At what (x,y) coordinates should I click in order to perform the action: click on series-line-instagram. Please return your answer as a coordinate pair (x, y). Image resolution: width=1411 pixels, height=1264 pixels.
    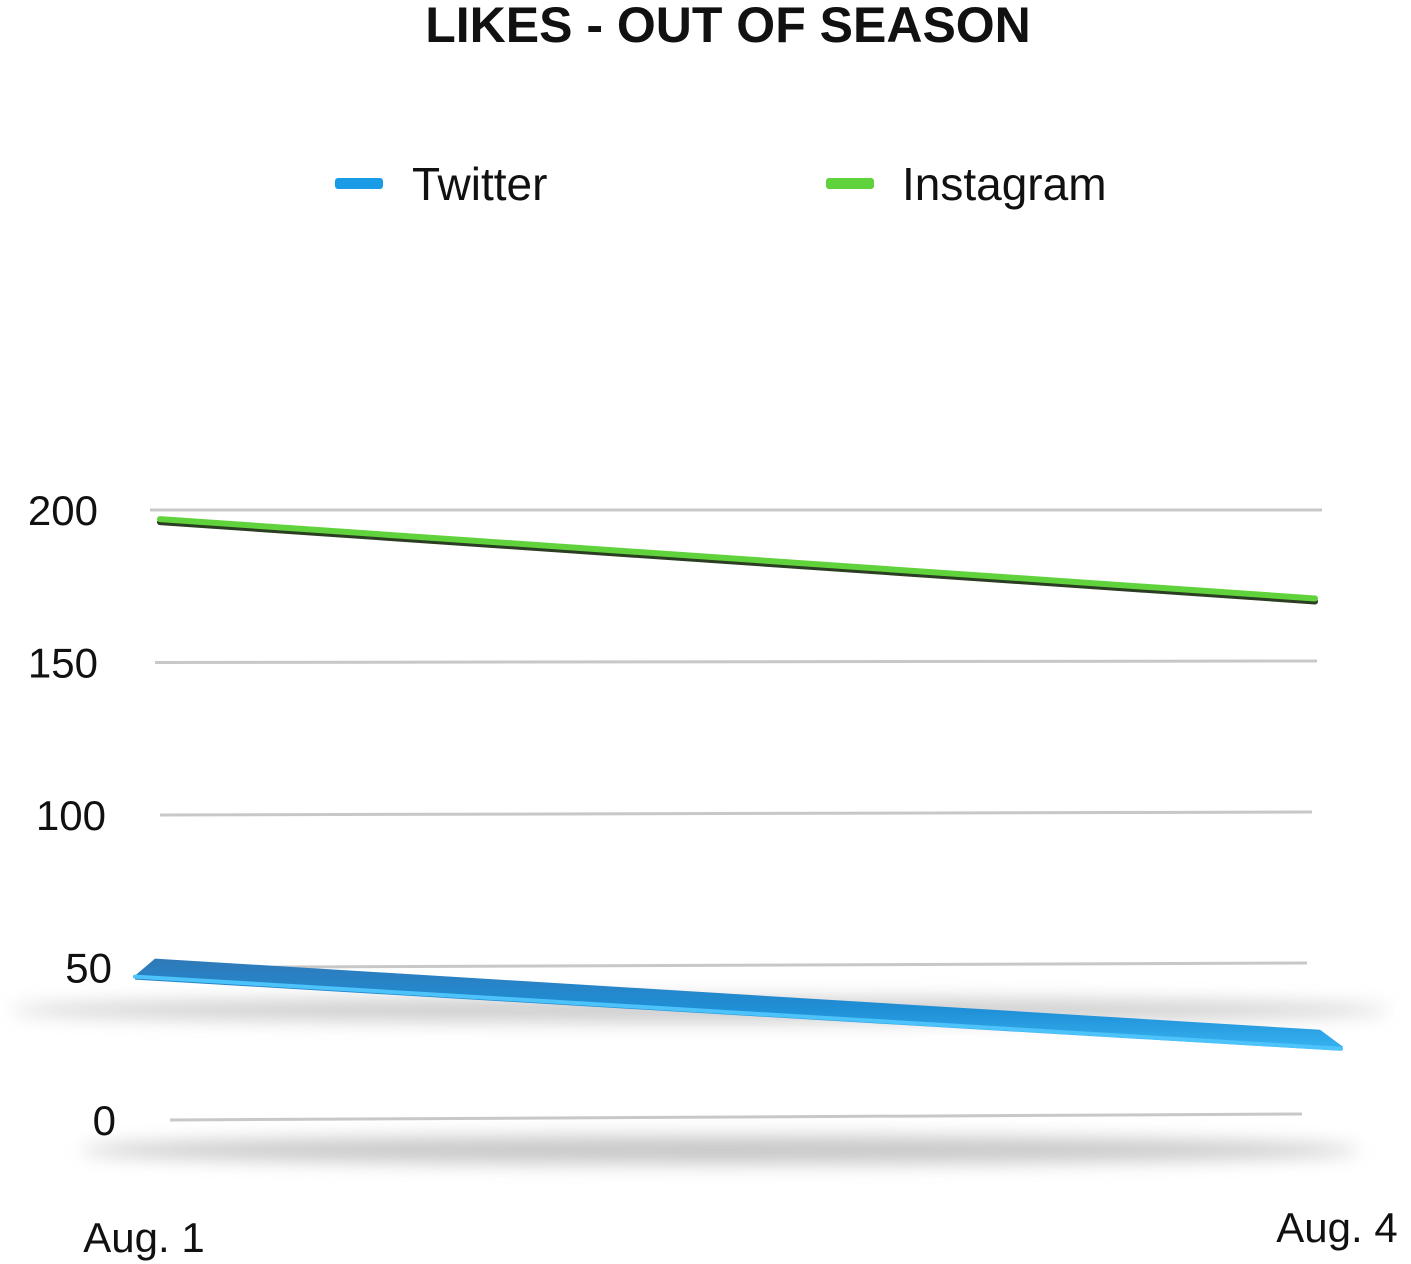
    Looking at the image, I should click on (737, 559).